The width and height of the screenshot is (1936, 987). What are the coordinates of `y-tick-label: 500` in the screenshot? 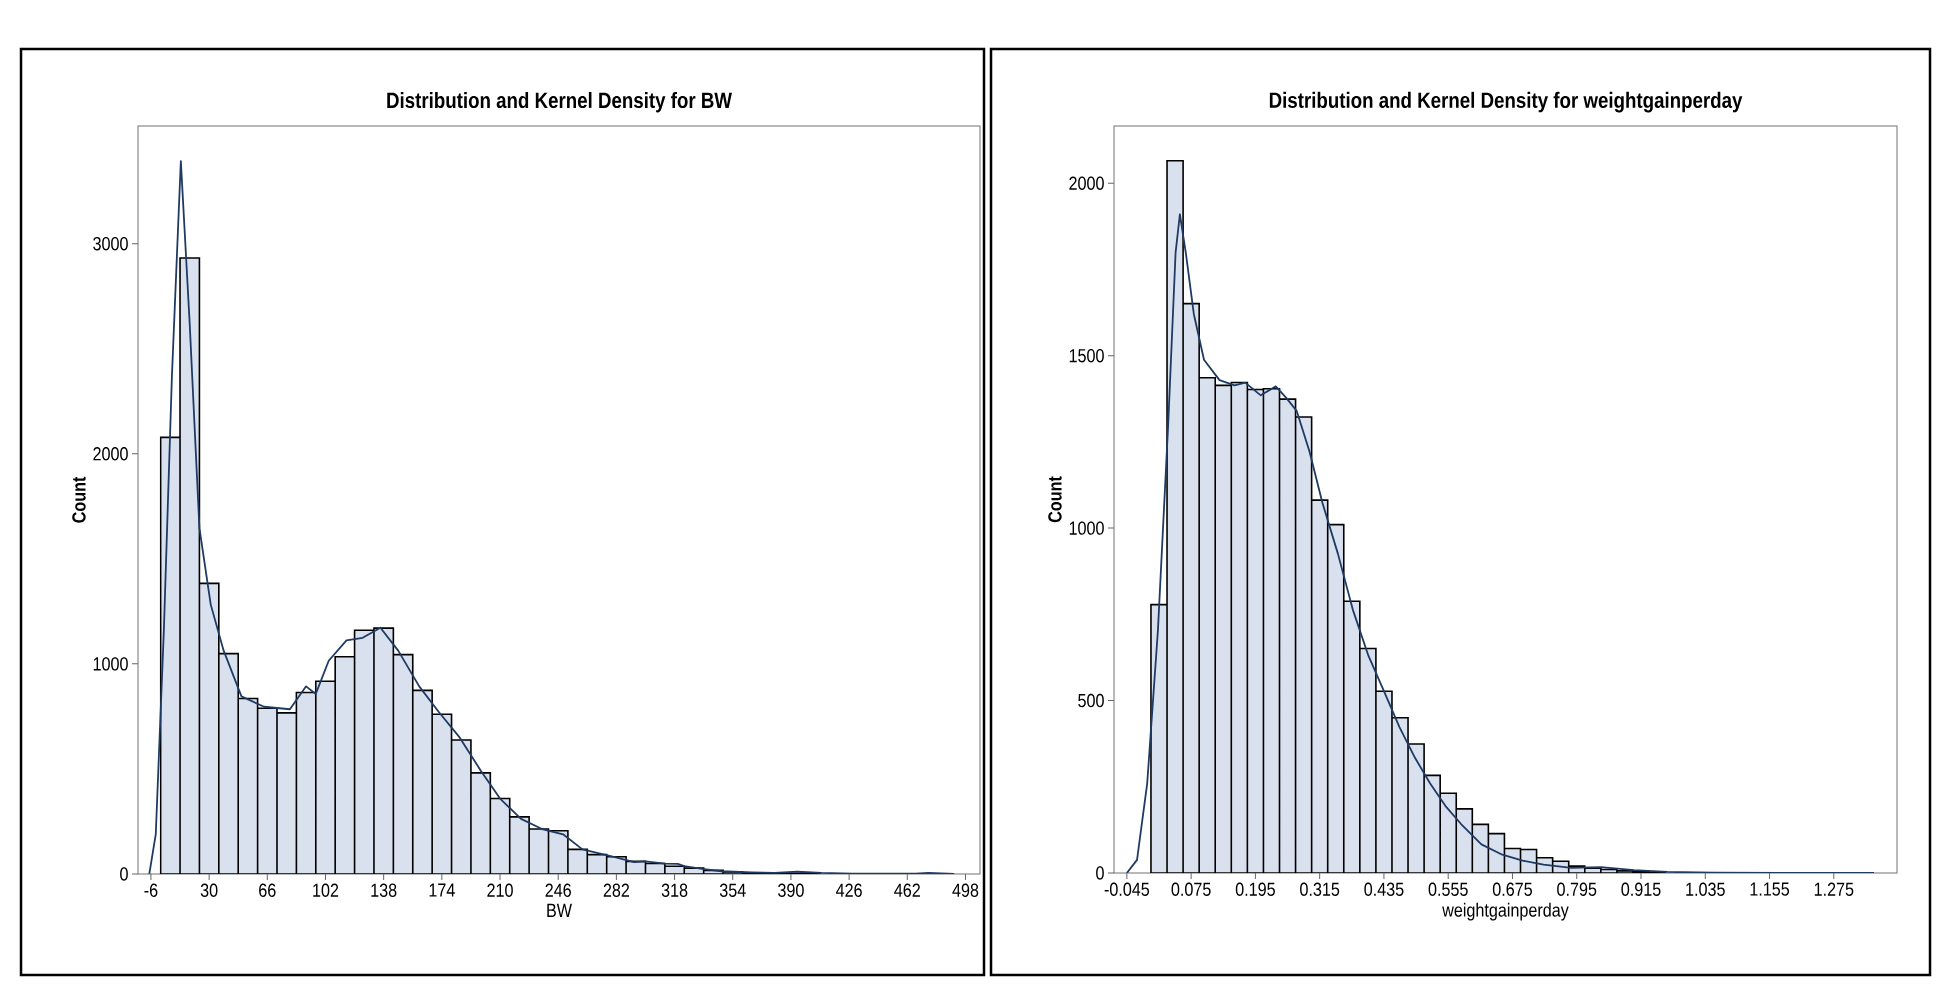 It's located at (1091, 700).